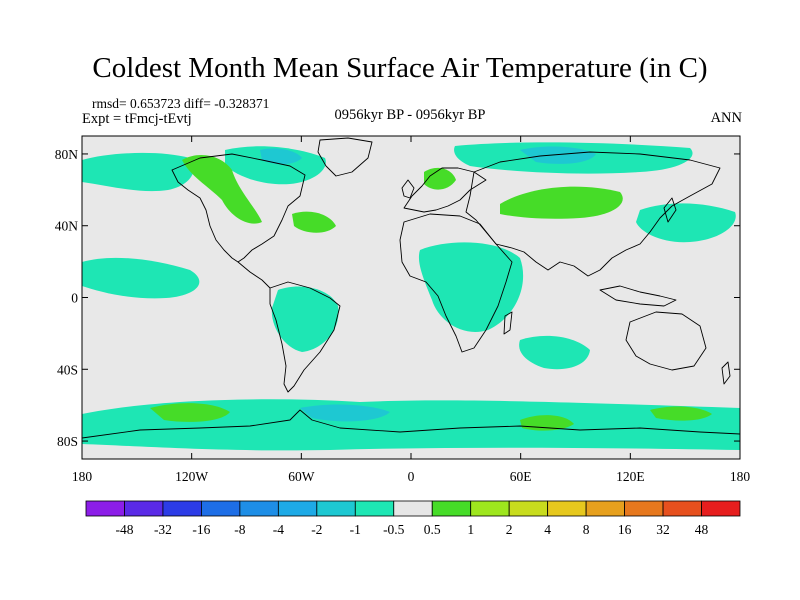 The image size is (800, 600). I want to click on anomaly-region-south-pacific-green, so click(190, 412).